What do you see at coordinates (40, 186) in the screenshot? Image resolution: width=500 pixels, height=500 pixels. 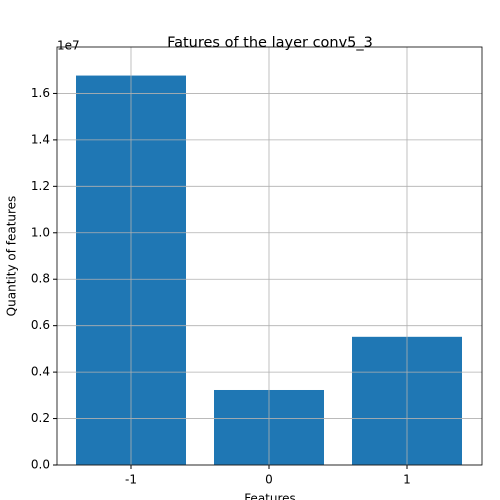 I see `y-tick-label: 1.2` at bounding box center [40, 186].